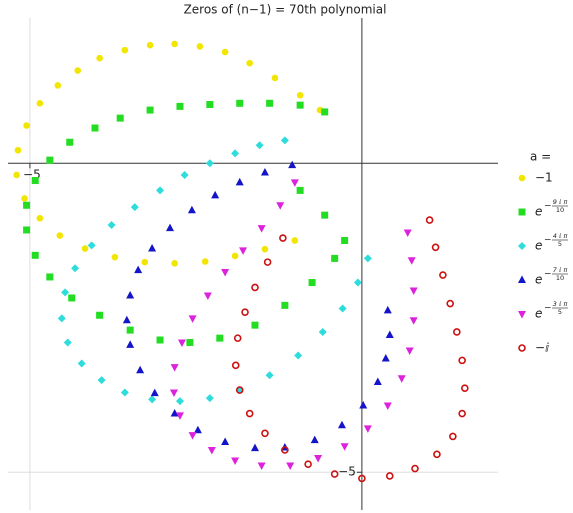 This screenshot has height=513, width=573. Describe the element at coordinates (560, 270) in the screenshot. I see `legend-exponent-num: 7 ⅈ π` at that location.